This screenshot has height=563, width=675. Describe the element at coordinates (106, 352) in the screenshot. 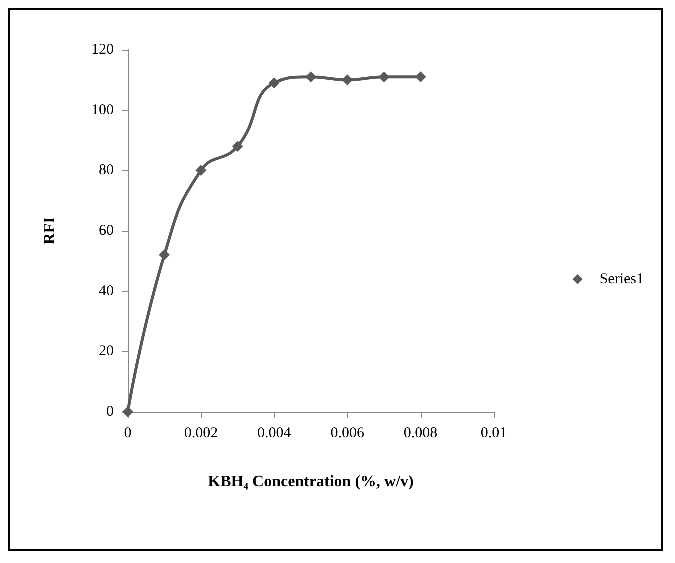

I see `y-tick-label: 20` at that location.